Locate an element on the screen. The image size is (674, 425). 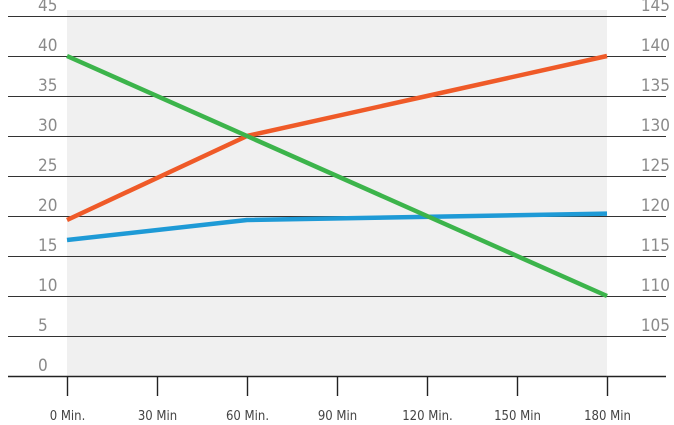
x-tick-label: 0 Min. is located at coordinates (68, 416).